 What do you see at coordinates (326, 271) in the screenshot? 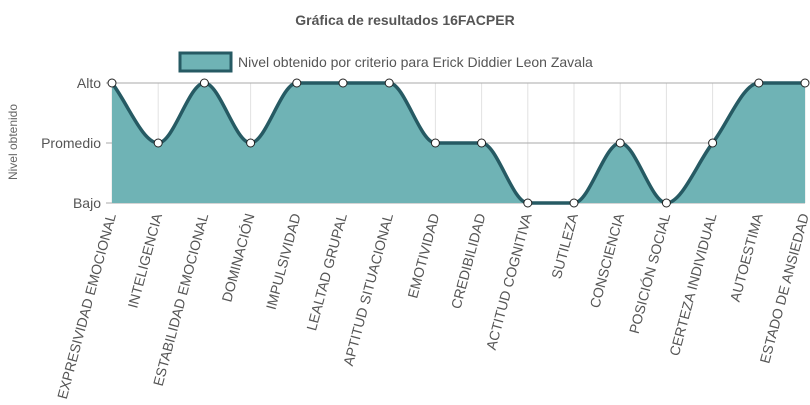
I see `x-tick-label: LEALTAD GRUPAL` at bounding box center [326, 271].